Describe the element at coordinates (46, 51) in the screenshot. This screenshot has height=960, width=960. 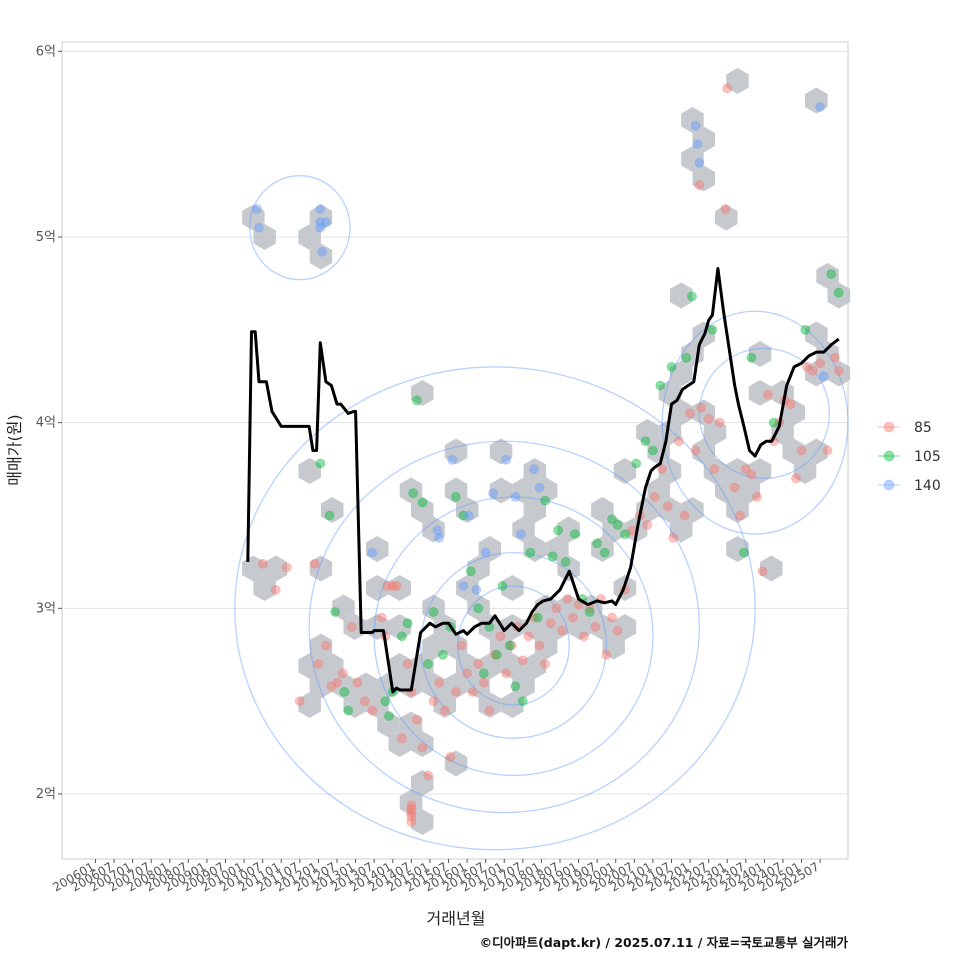
I see `y-tick-label: 6억` at that location.